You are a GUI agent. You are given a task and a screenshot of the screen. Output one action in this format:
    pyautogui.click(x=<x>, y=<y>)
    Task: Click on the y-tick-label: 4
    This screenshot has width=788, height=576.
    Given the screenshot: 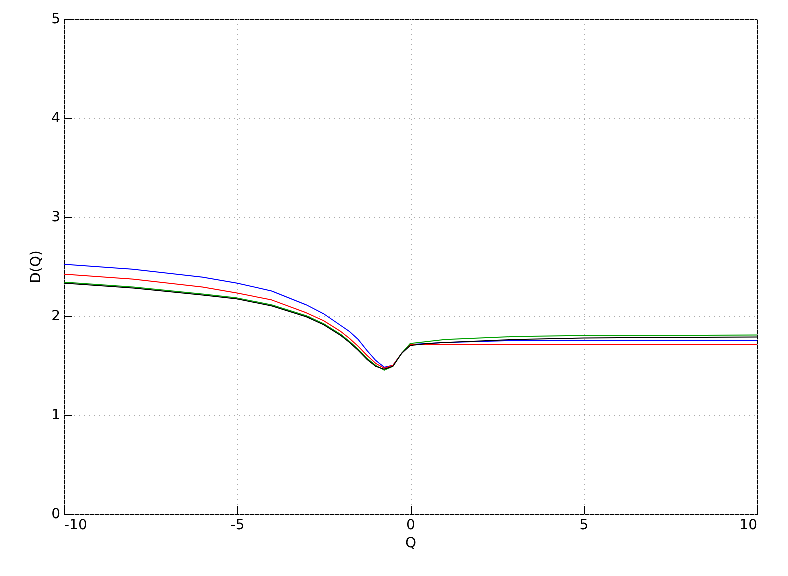 What is the action you would take?
    pyautogui.click(x=56, y=118)
    